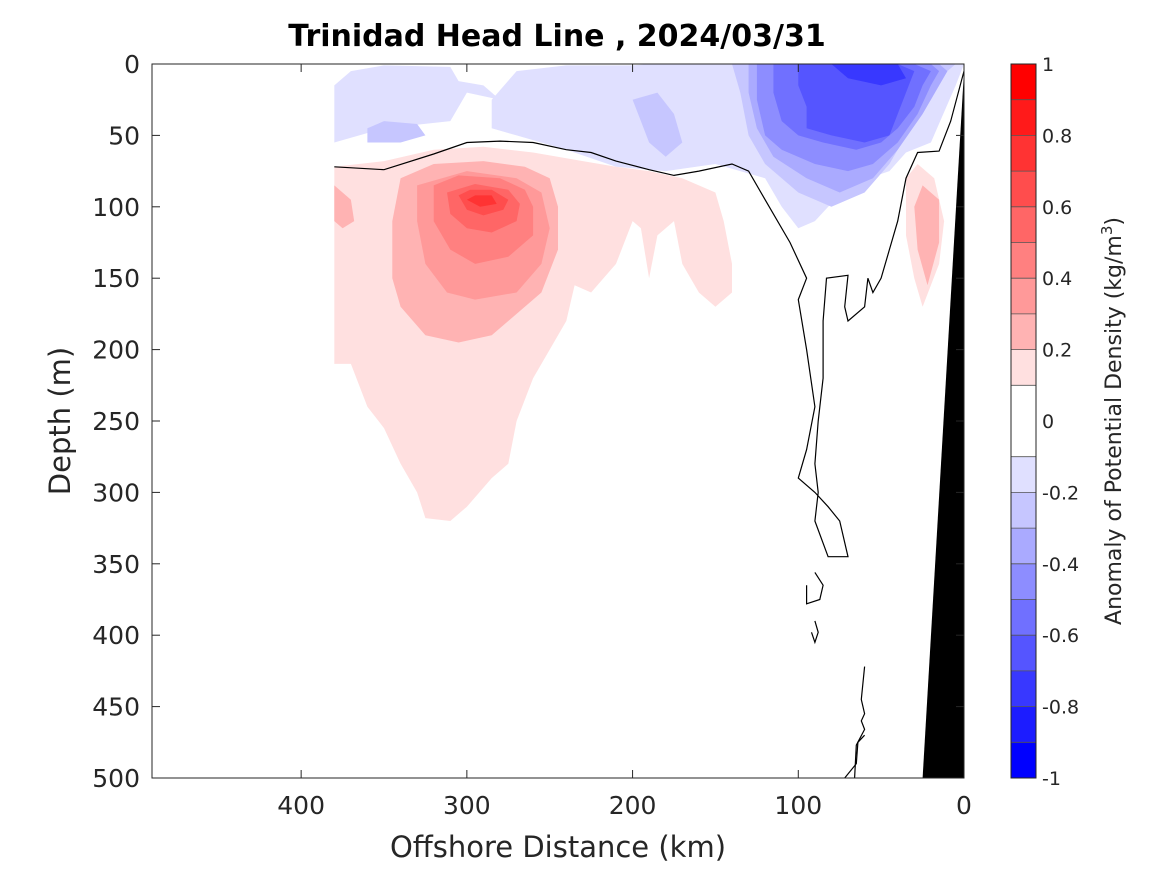  I want to click on contour-region-pos-0.7, so click(481, 201).